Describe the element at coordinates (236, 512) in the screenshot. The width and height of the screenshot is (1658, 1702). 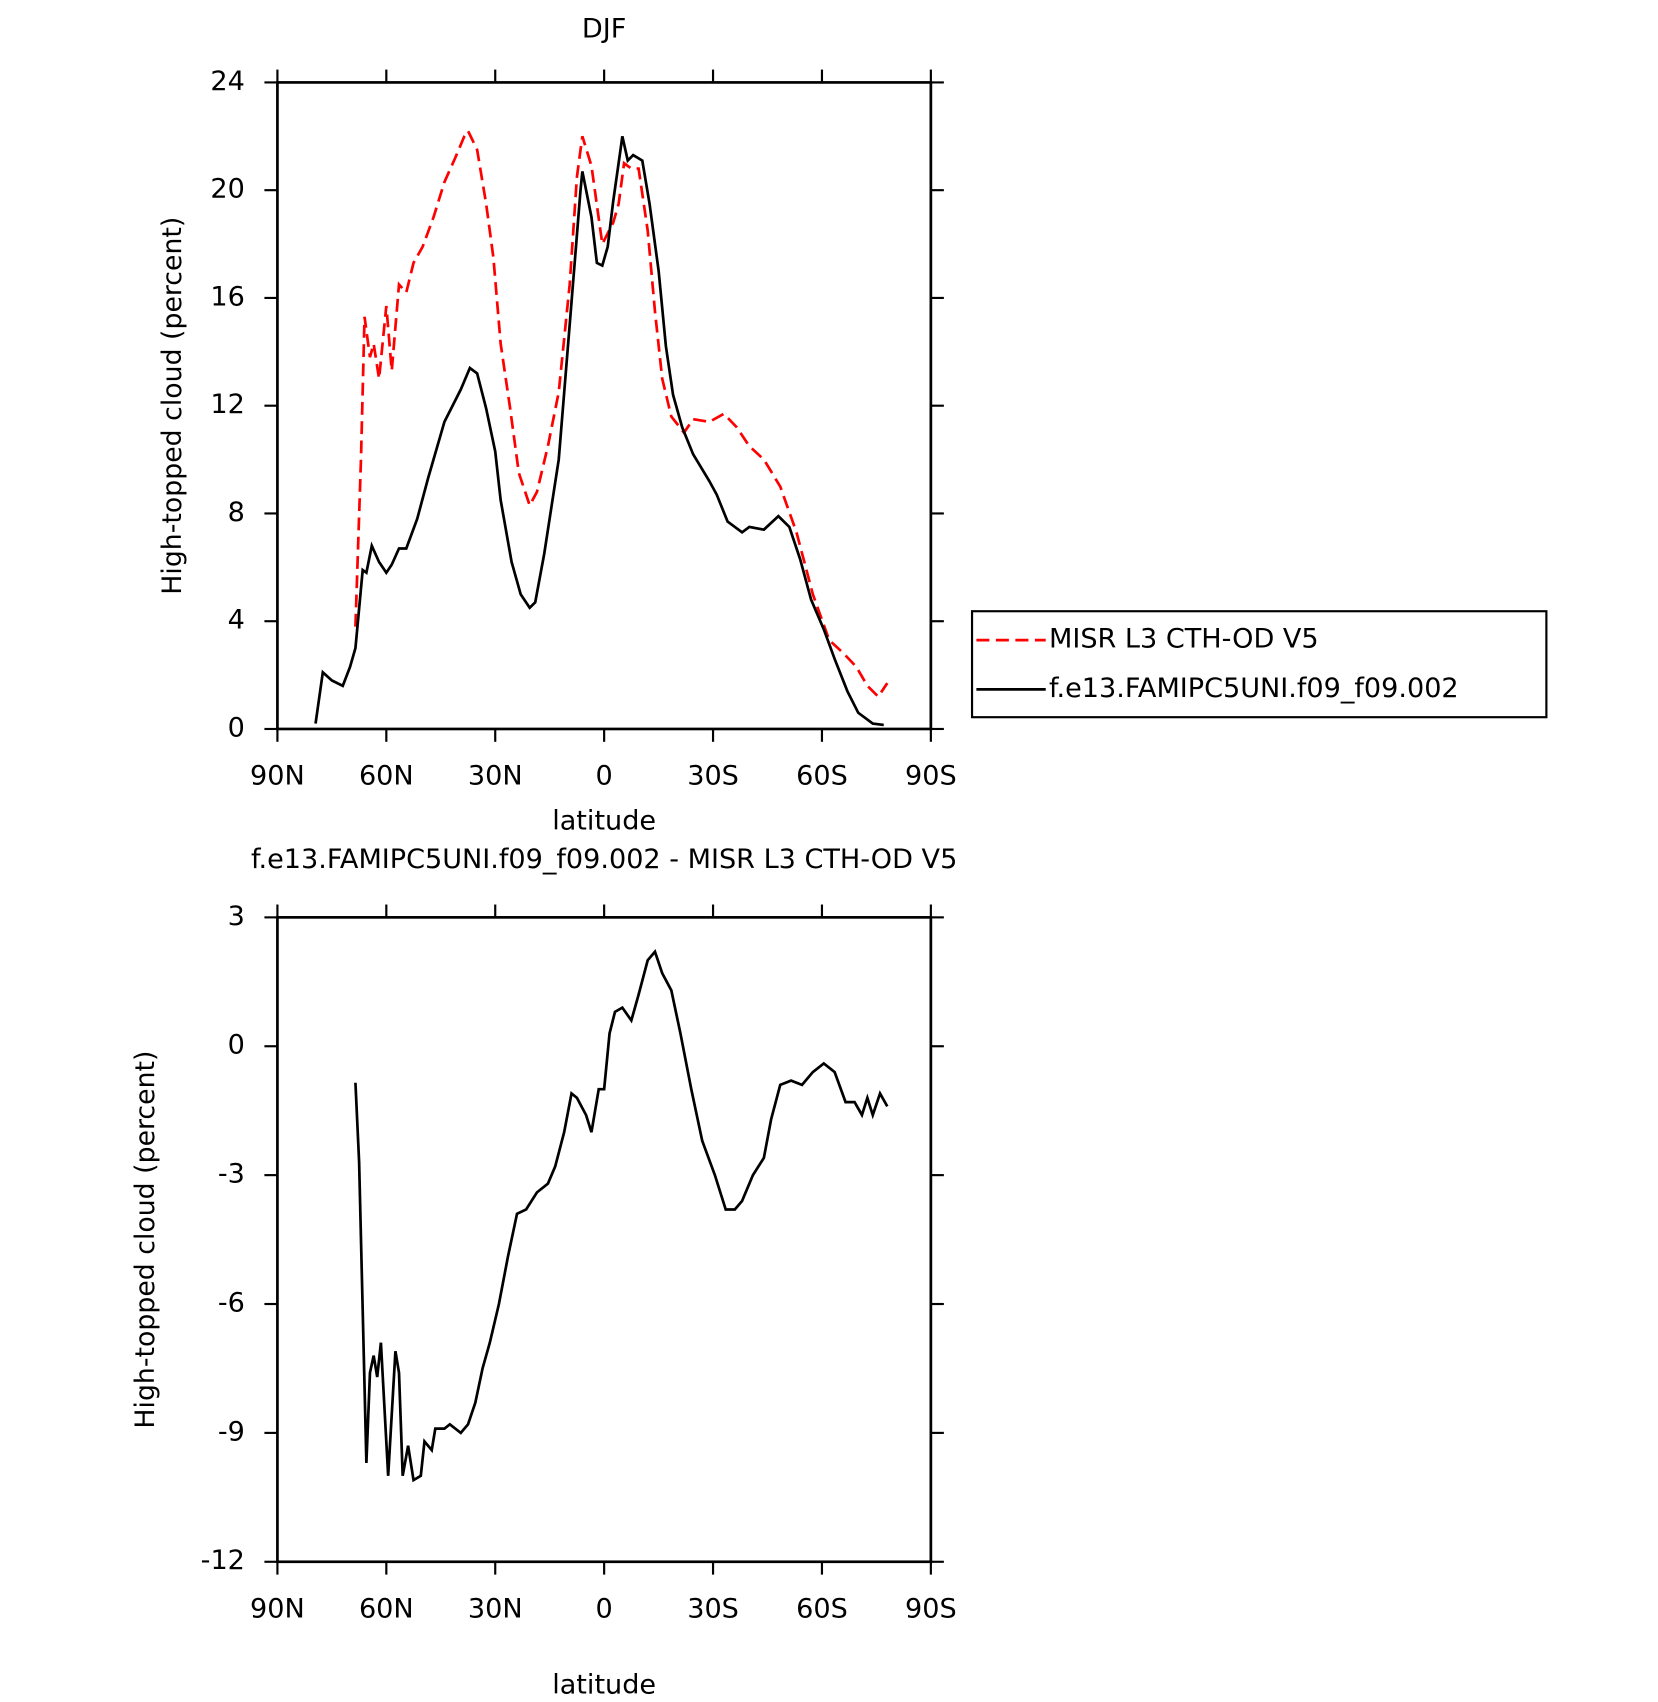
I see `y-tick-label: 8` at that location.